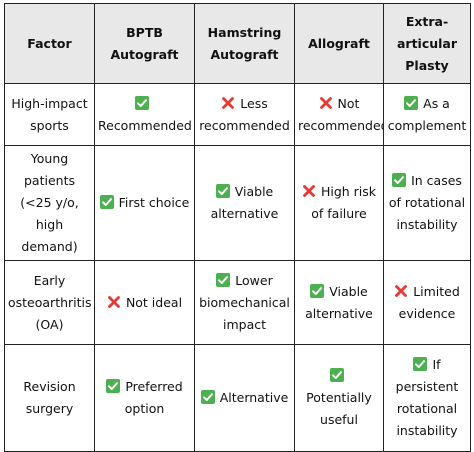 This screenshot has height=452, width=474. I want to click on cell-text: Not ideal, so click(154, 302).